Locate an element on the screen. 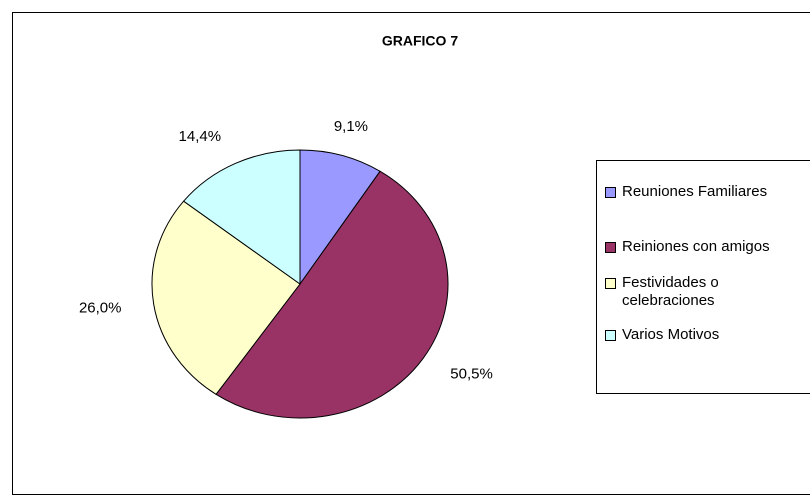 This screenshot has width=810, height=498. legend-entry: Reuniones Familiares is located at coordinates (707, 192).